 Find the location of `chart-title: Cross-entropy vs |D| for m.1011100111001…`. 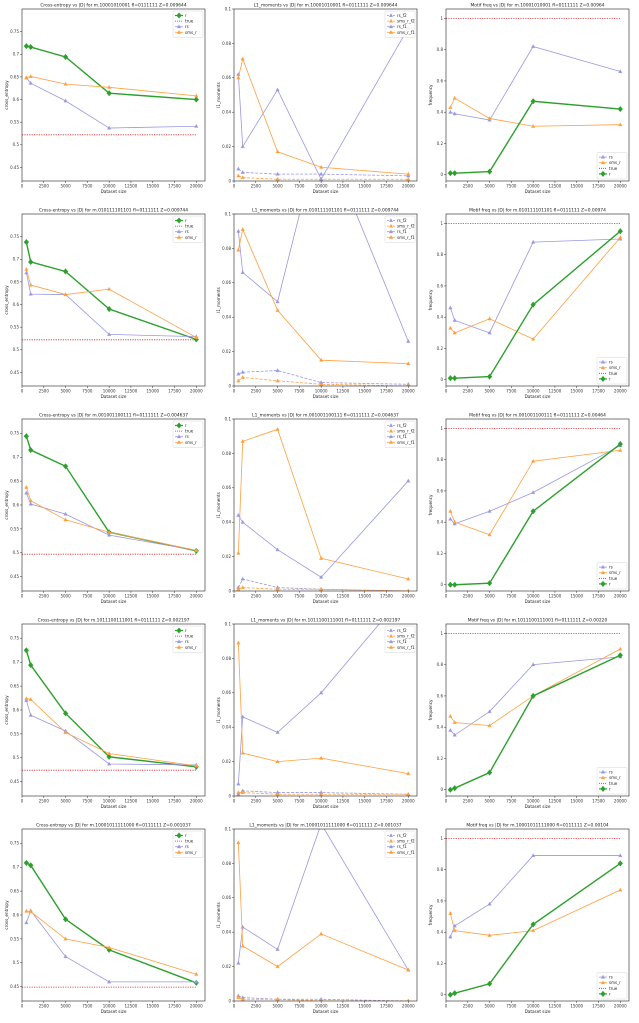

chart-title: Cross-entropy vs |D| for m.1011100111001… is located at coordinates (114, 621).